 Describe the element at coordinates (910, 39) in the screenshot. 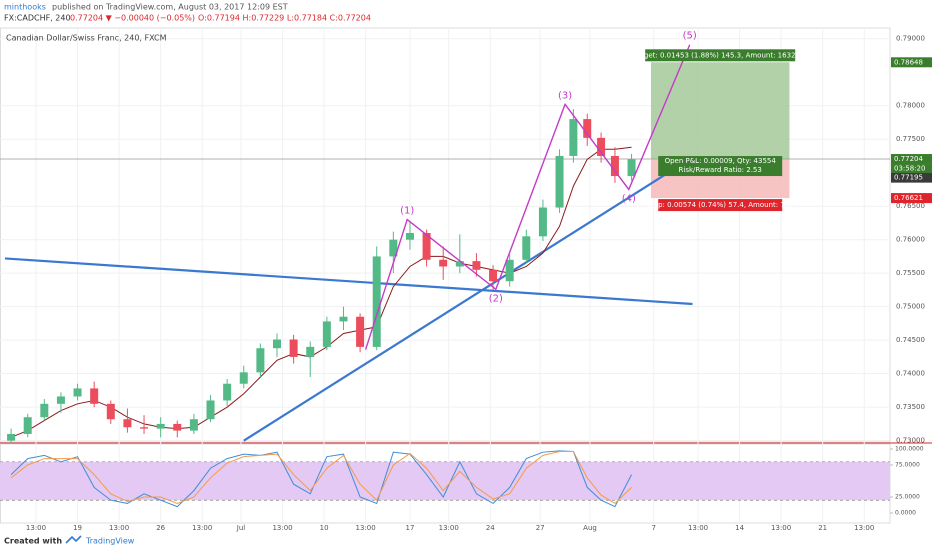

I see `y-tick-label: 0.79000` at that location.